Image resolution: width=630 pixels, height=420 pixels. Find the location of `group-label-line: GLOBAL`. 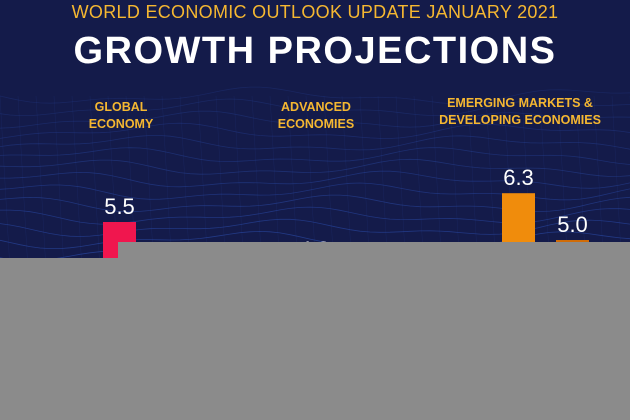

group-label-line: GLOBAL is located at coordinates (121, 107).